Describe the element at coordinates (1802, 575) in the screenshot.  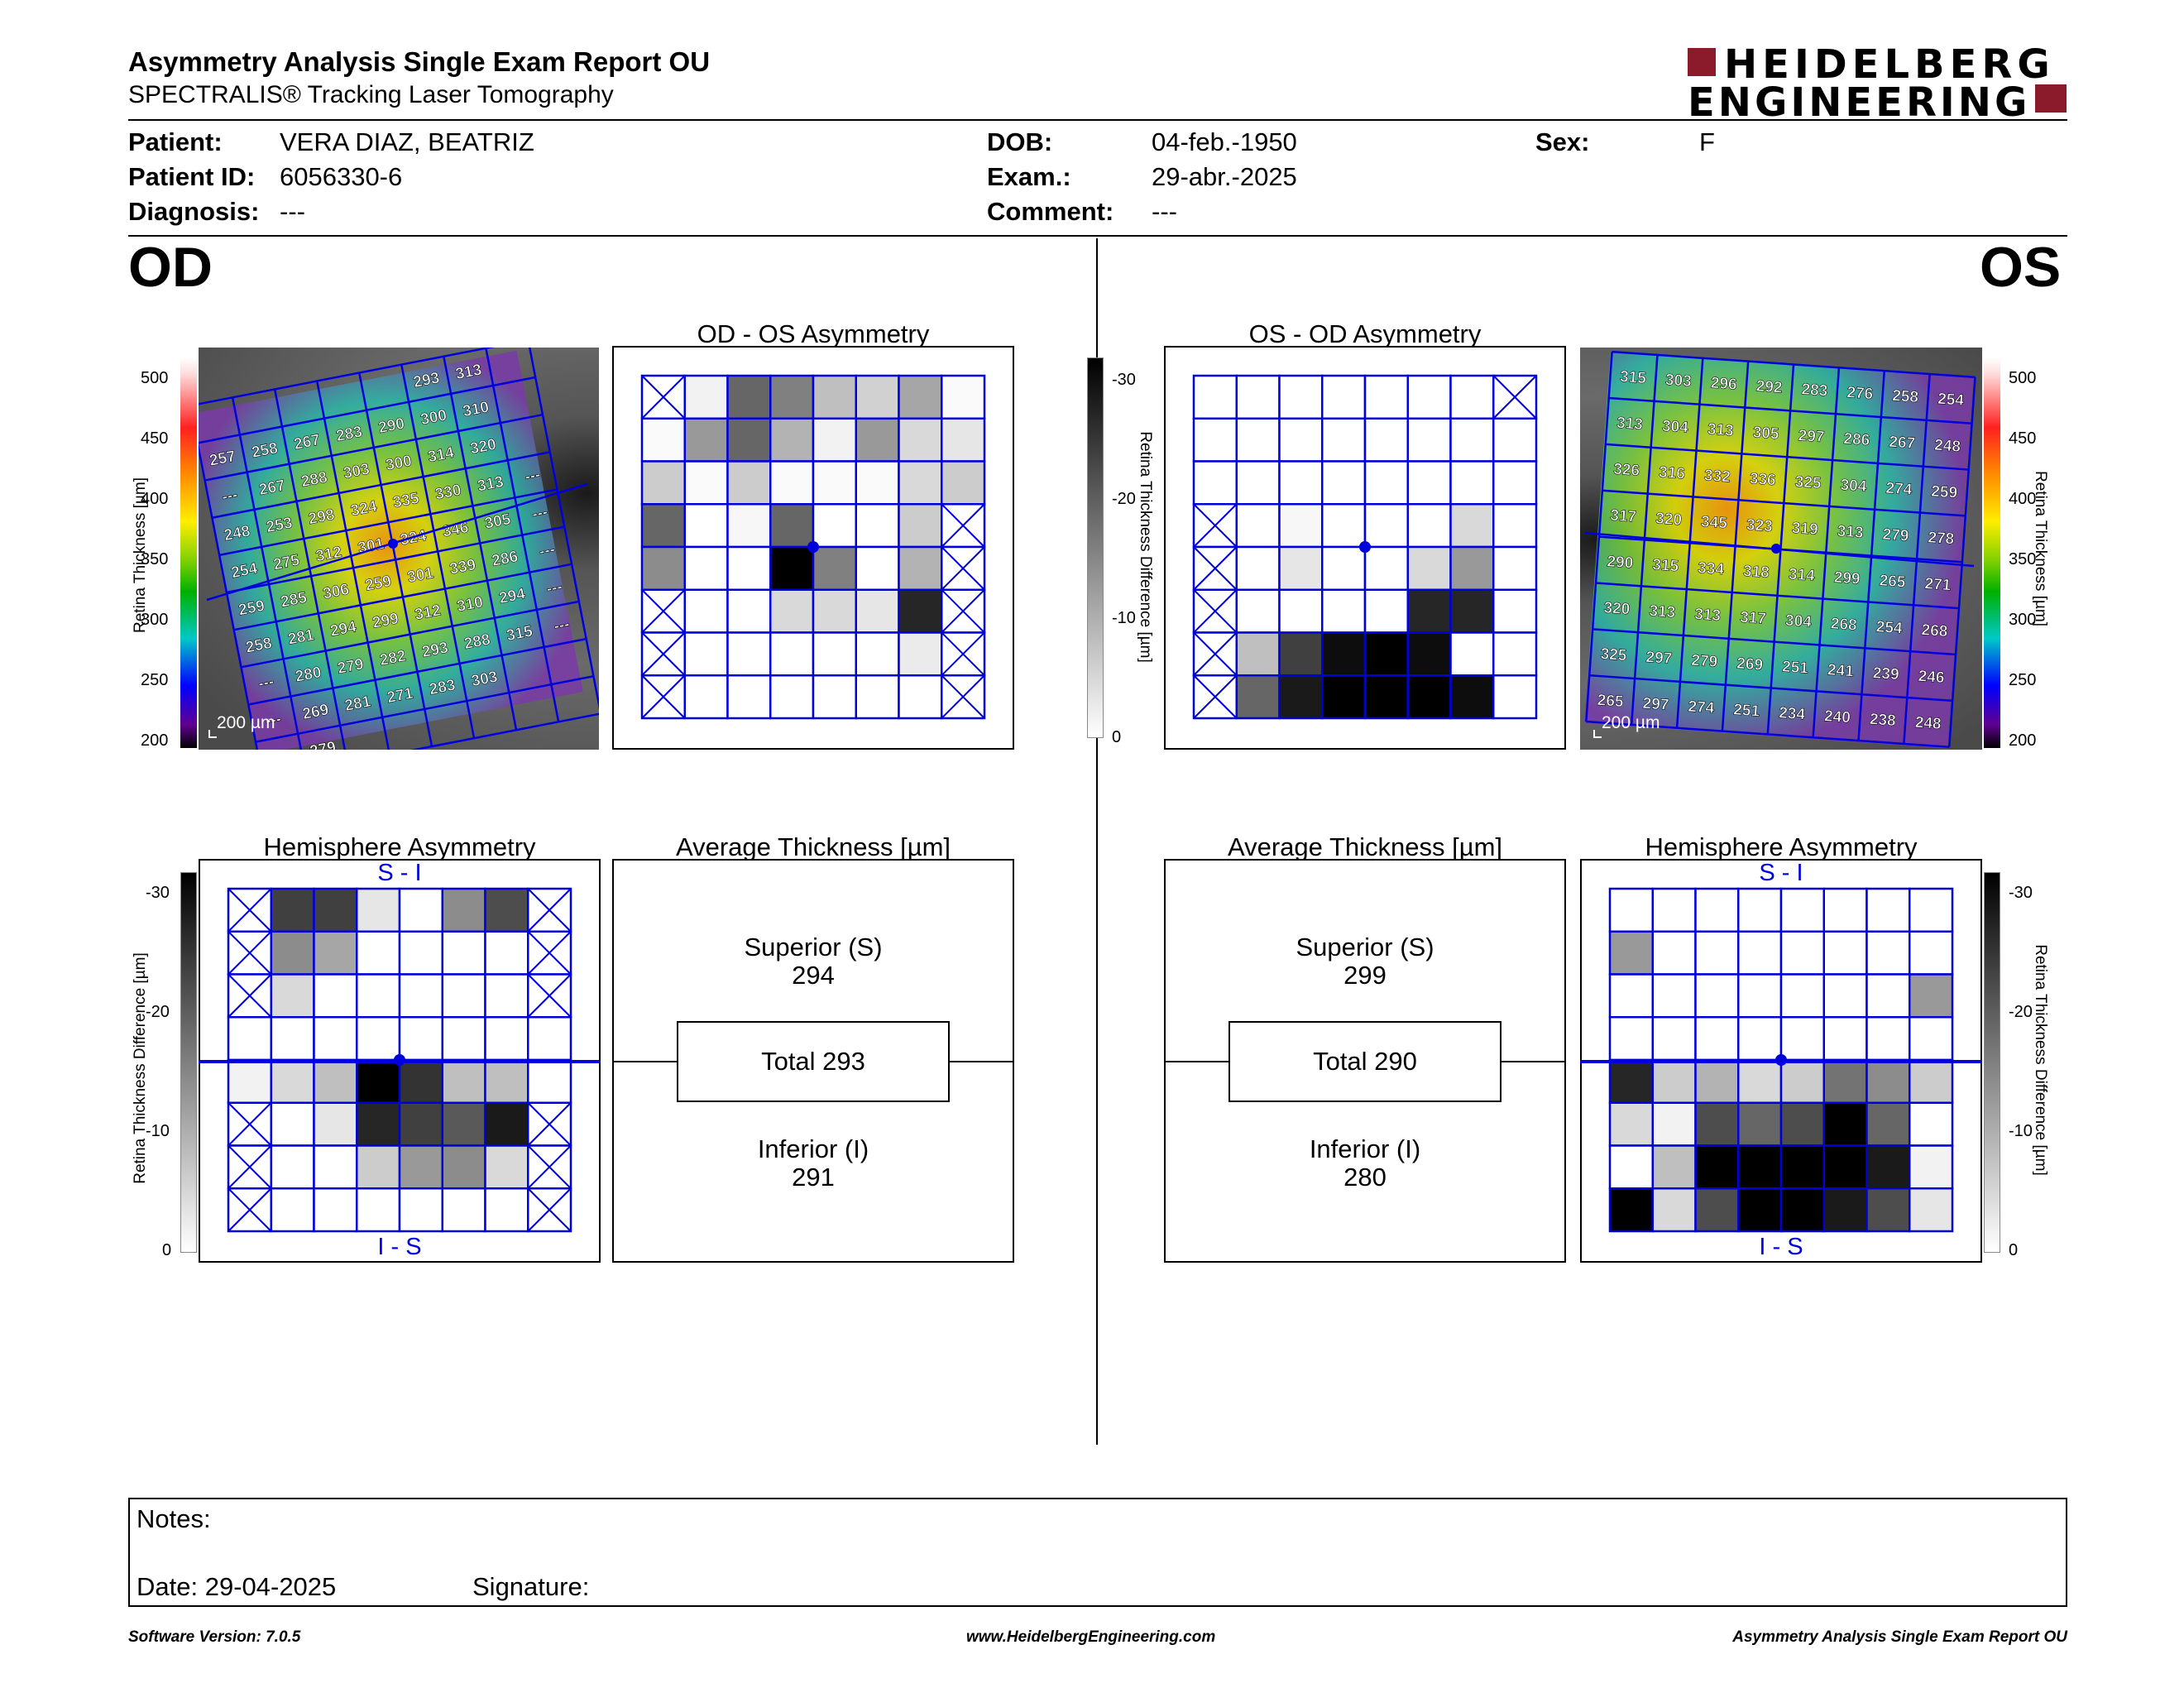
I see `thickness-value: 314` at that location.